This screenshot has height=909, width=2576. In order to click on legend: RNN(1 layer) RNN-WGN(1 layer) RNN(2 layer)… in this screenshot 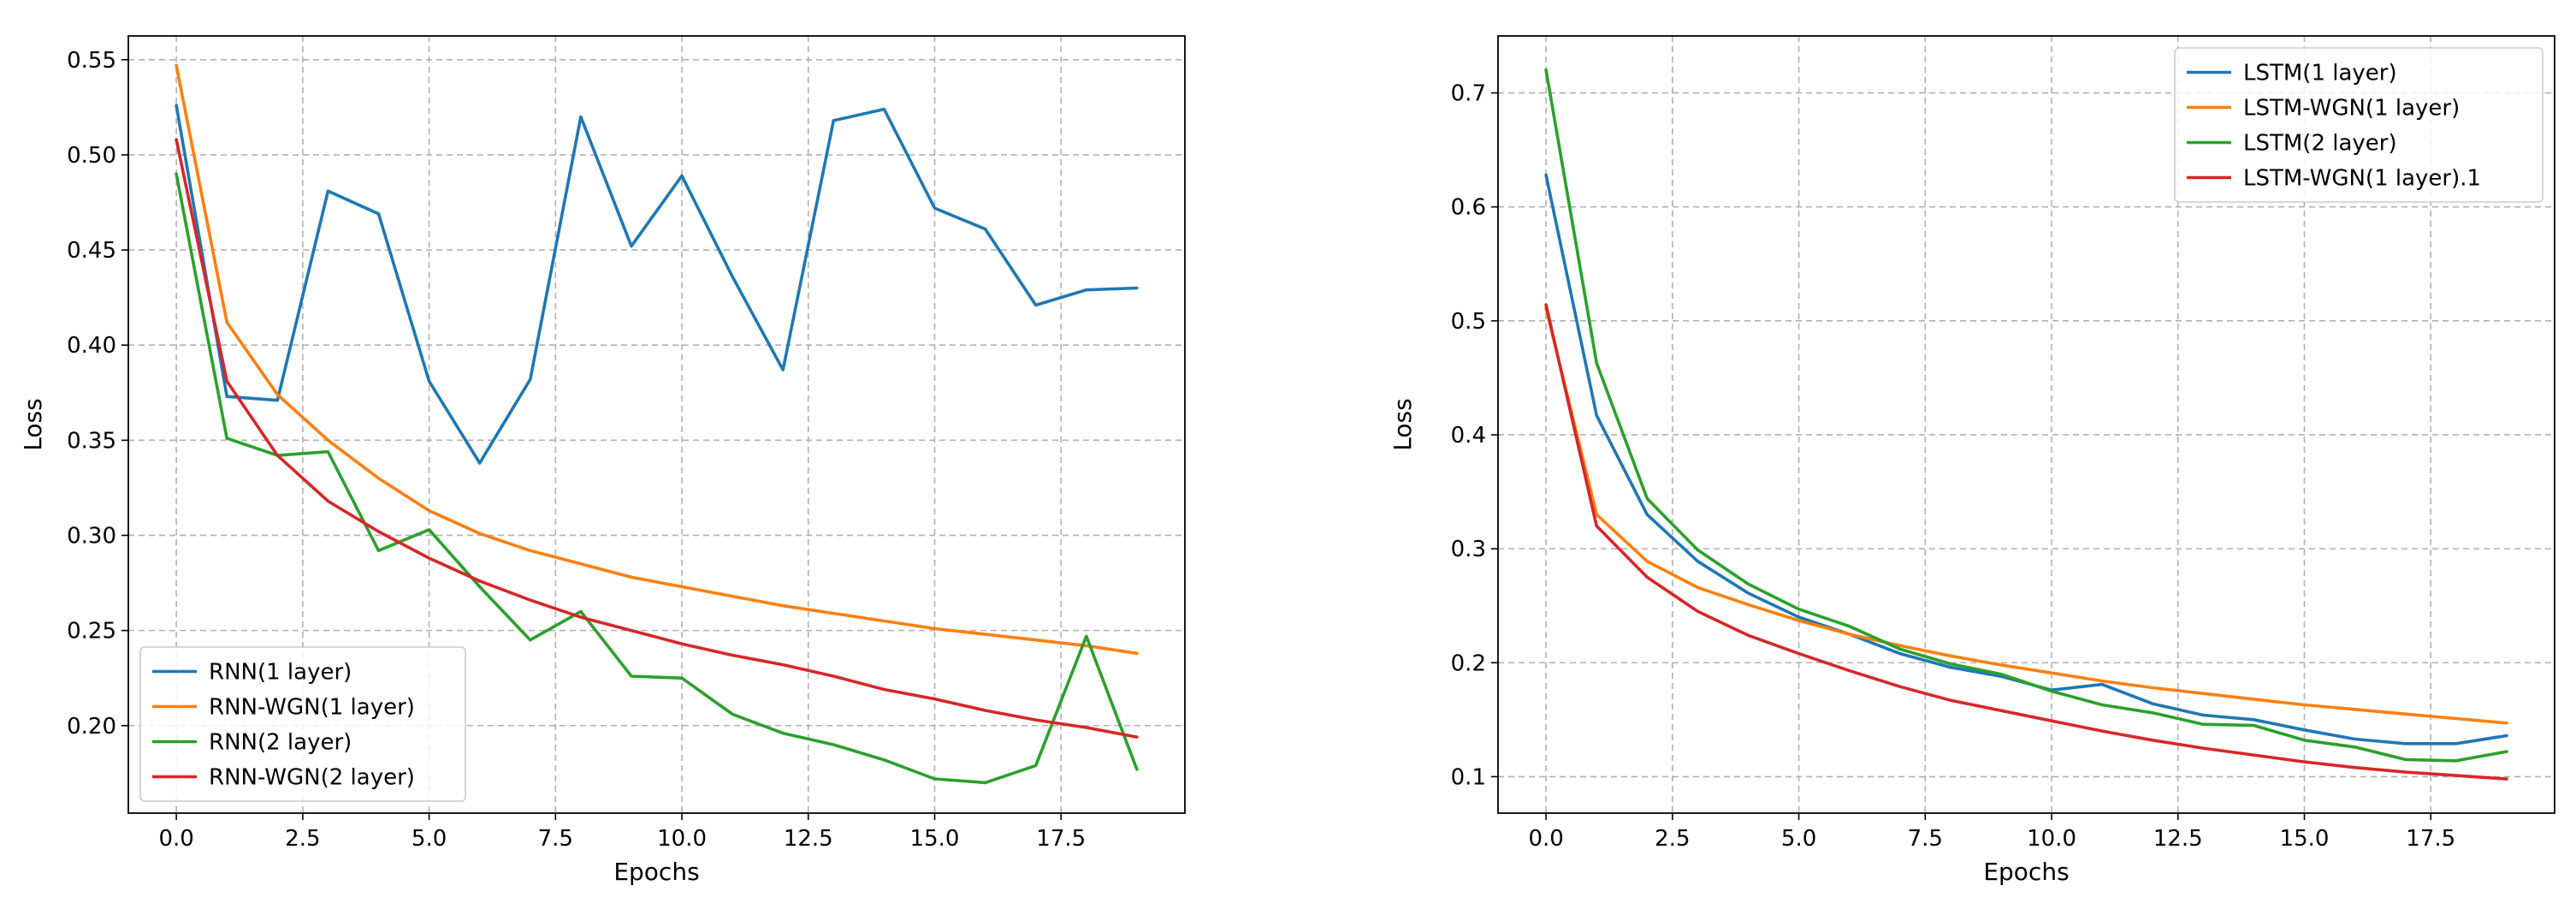, I will do `click(303, 724)`.